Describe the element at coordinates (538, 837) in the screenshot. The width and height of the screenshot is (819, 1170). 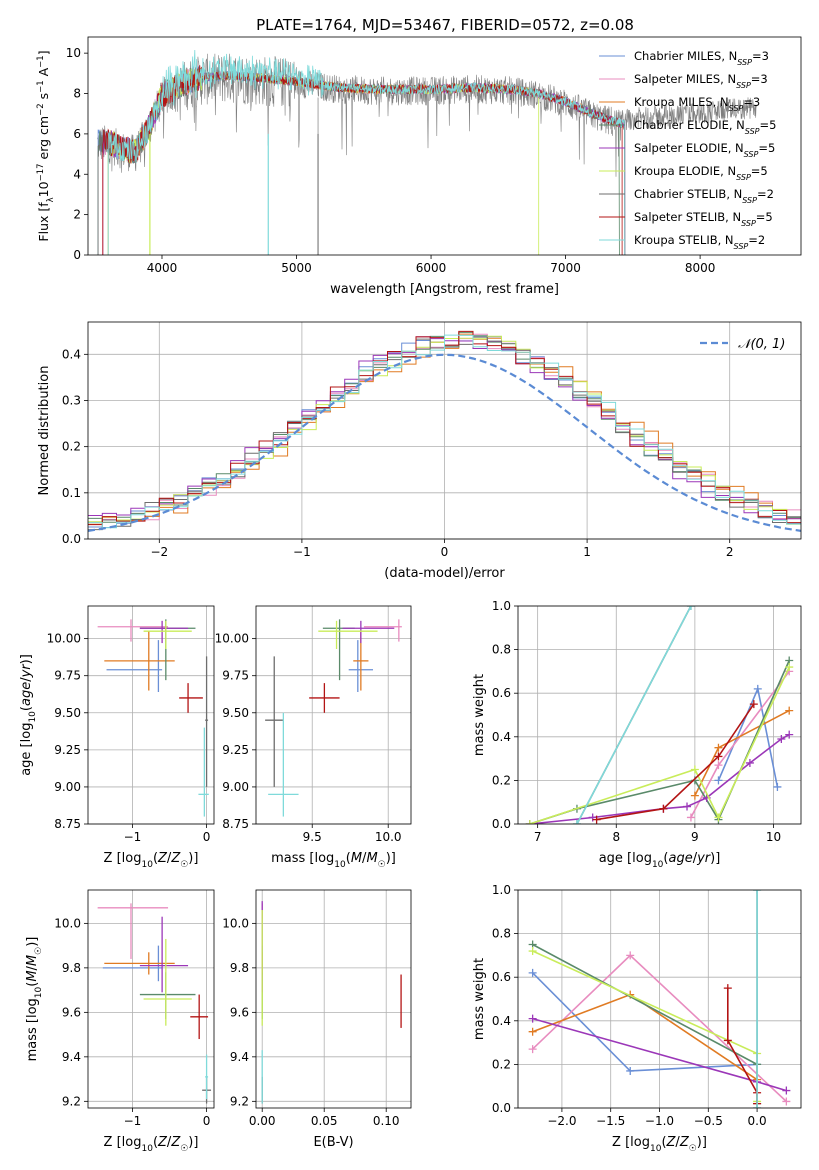
I see `x-tick-label: 7` at that location.